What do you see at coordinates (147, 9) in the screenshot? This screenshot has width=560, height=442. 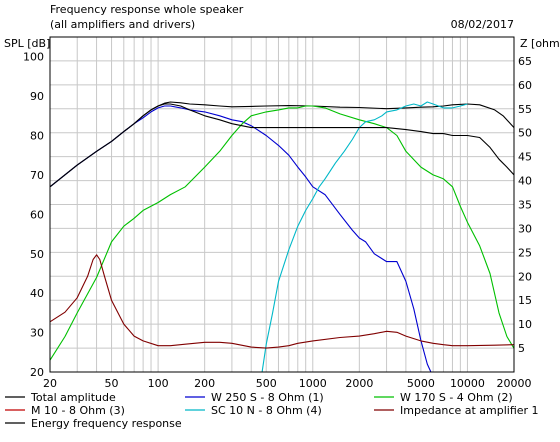 I see `chart-title: Frequency response whole speaker` at bounding box center [147, 9].